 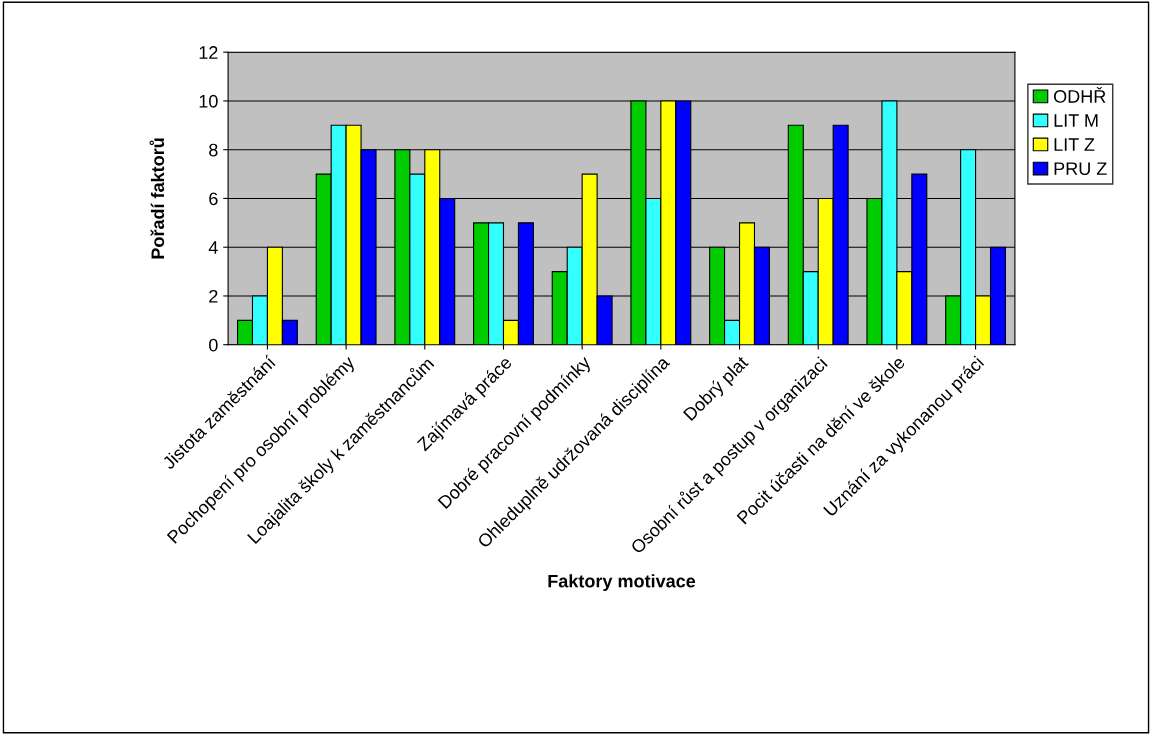 What do you see at coordinates (1074, 144) in the screenshot?
I see `legend-label: LIT Z` at bounding box center [1074, 144].